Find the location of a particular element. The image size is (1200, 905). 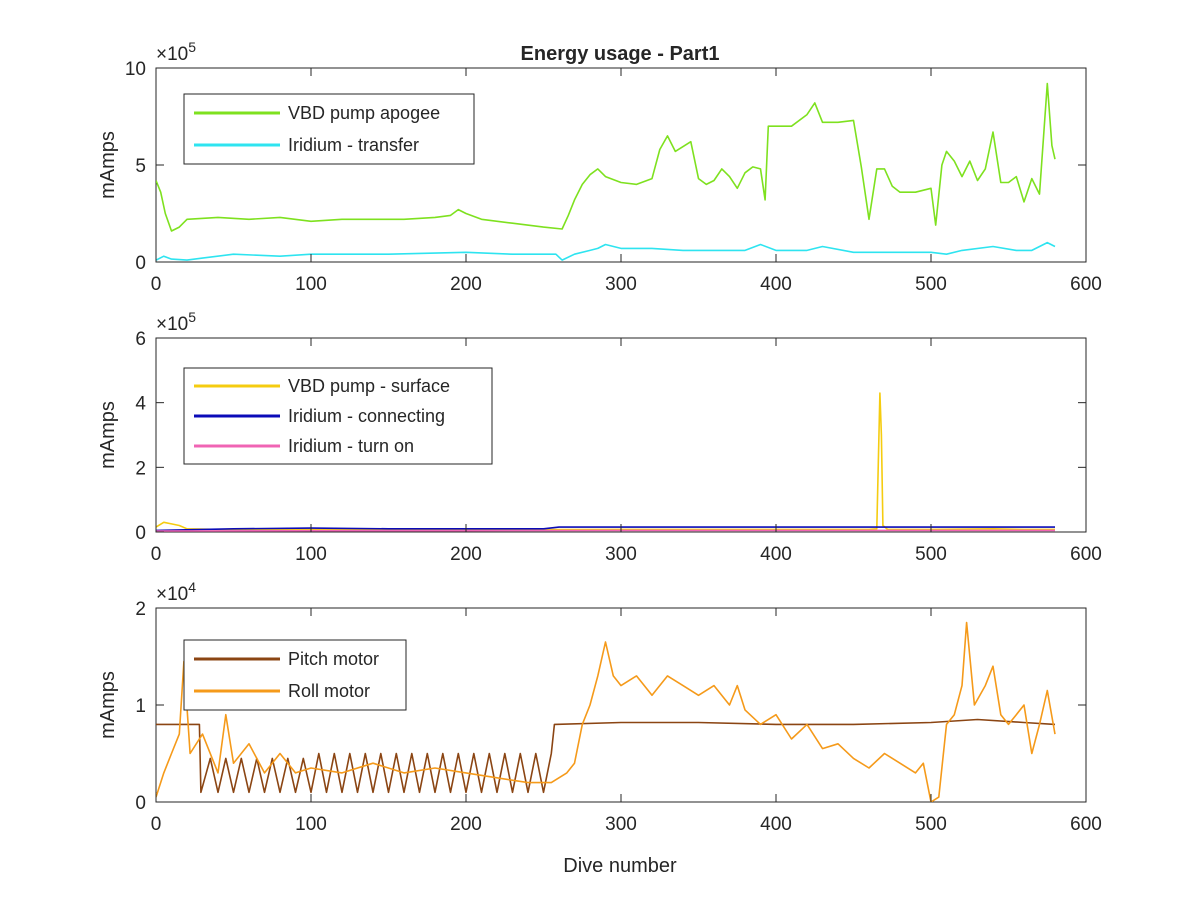

legend-entry: Iridium - turn on is located at coordinates (351, 446).